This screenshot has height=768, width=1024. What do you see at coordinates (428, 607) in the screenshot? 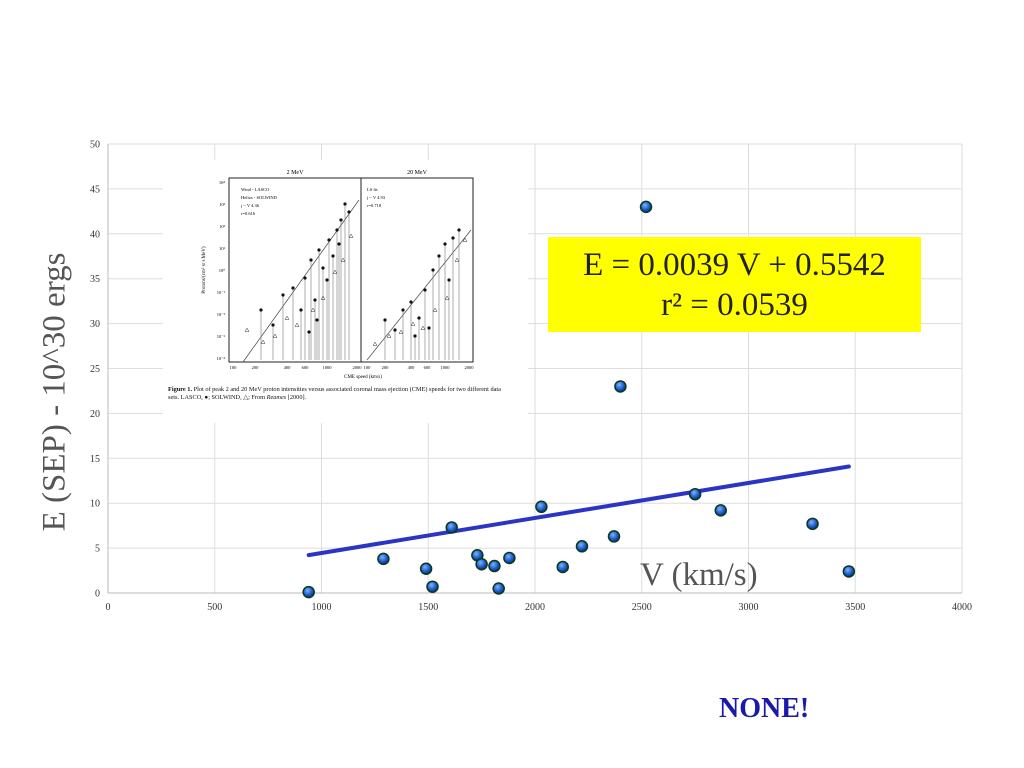
I see `x-tick-label: 1500` at bounding box center [428, 607].